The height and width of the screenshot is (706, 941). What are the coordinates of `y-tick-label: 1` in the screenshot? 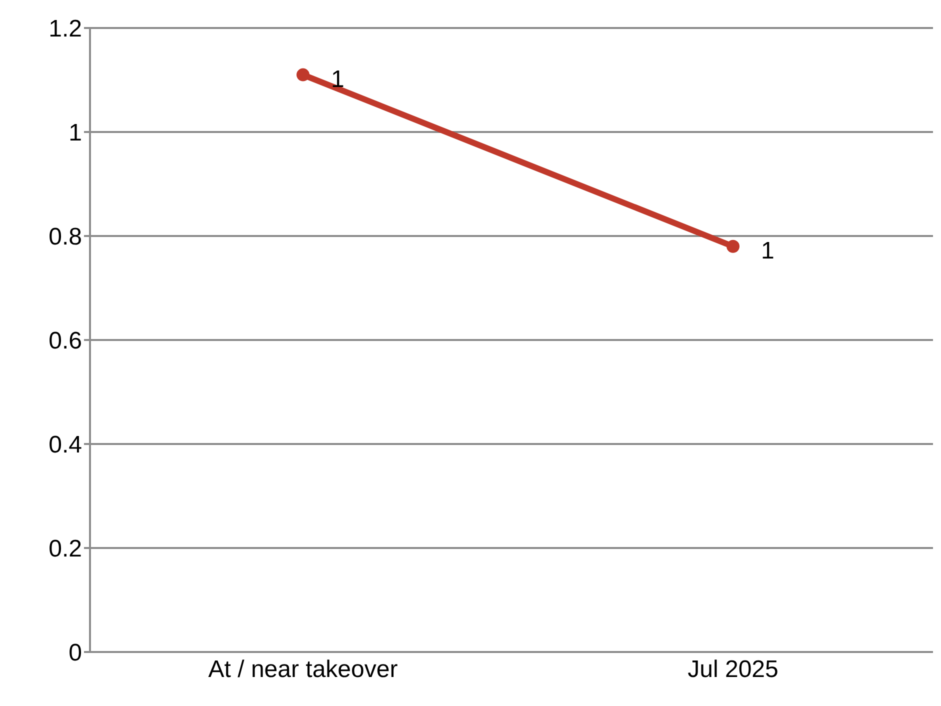 It's located at (75, 133).